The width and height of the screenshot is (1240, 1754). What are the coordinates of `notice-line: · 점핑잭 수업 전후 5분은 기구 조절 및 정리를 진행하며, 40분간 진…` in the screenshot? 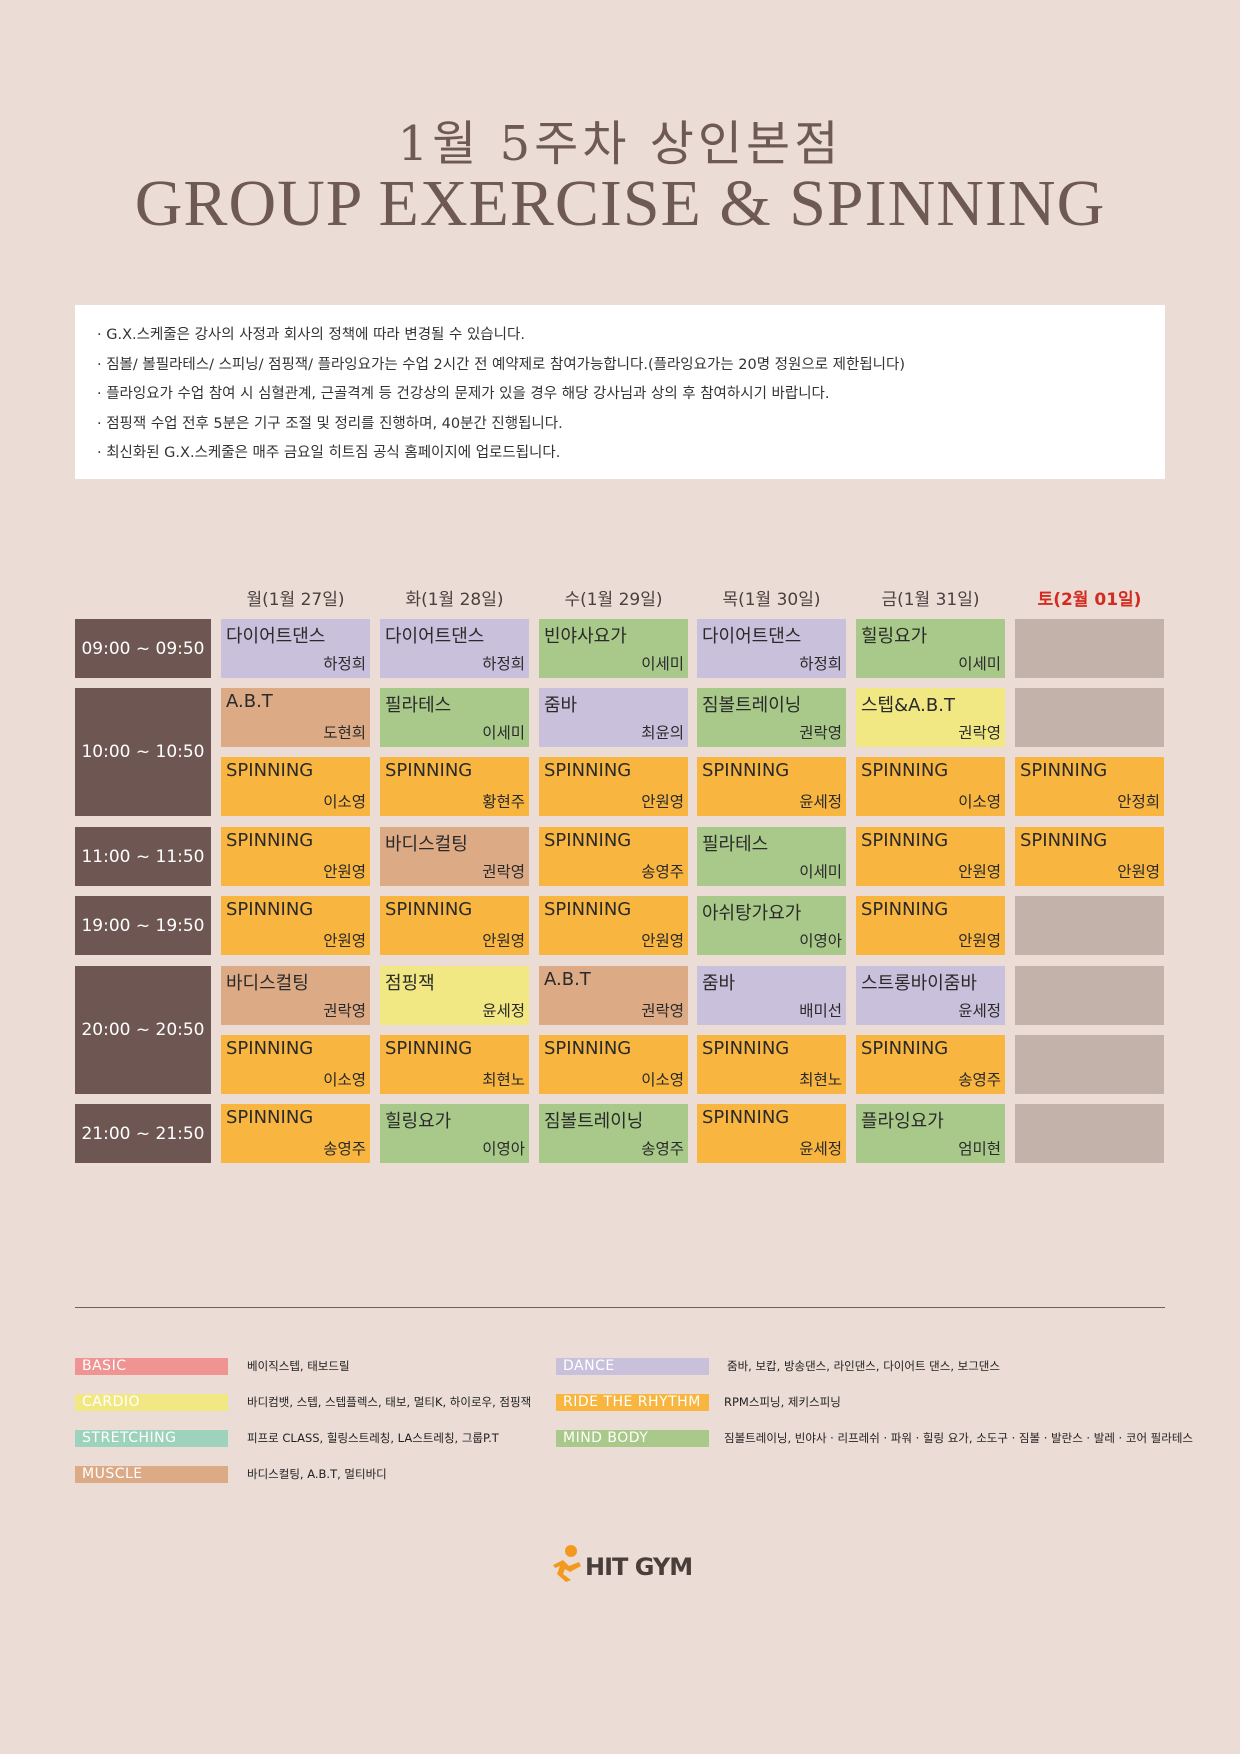 It's located at (330, 423).